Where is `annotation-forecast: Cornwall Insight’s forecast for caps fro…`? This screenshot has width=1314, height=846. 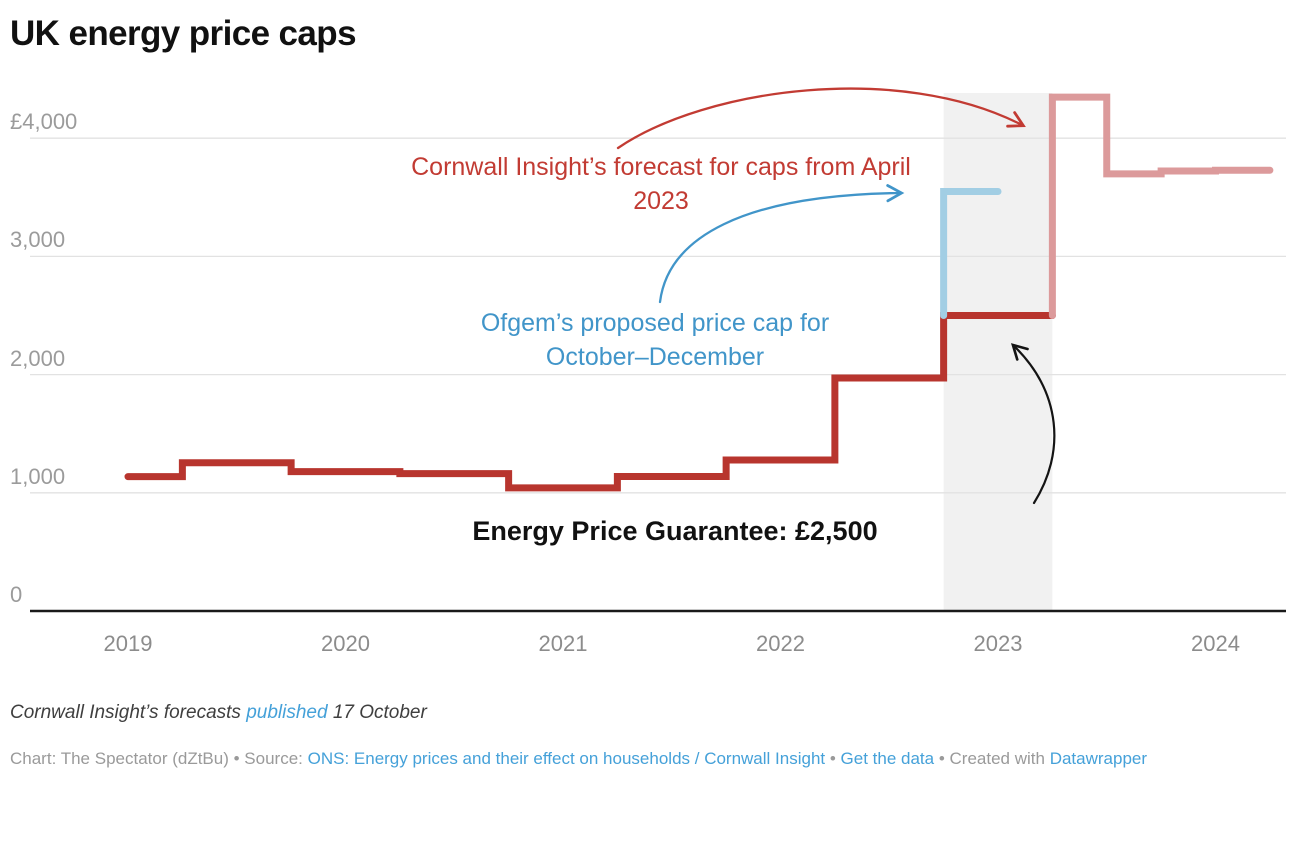
annotation-forecast: Cornwall Insight’s forecast for caps fro… is located at coordinates (661, 184).